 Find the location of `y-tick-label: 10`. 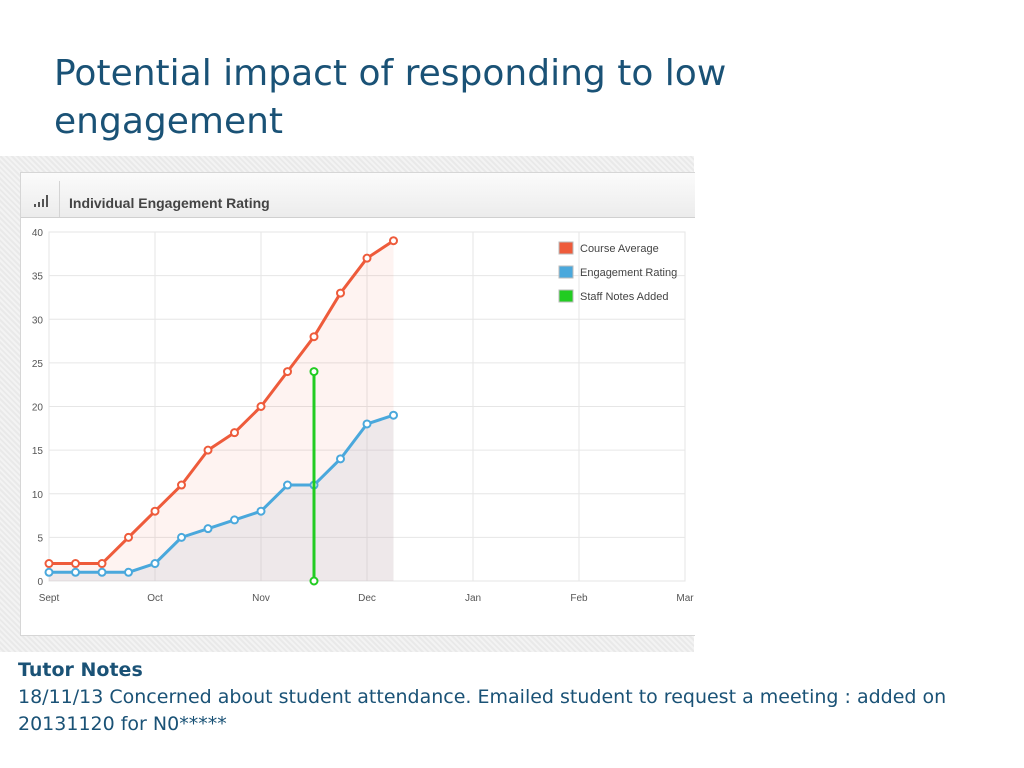

y-tick-label: 10 is located at coordinates (38, 495).